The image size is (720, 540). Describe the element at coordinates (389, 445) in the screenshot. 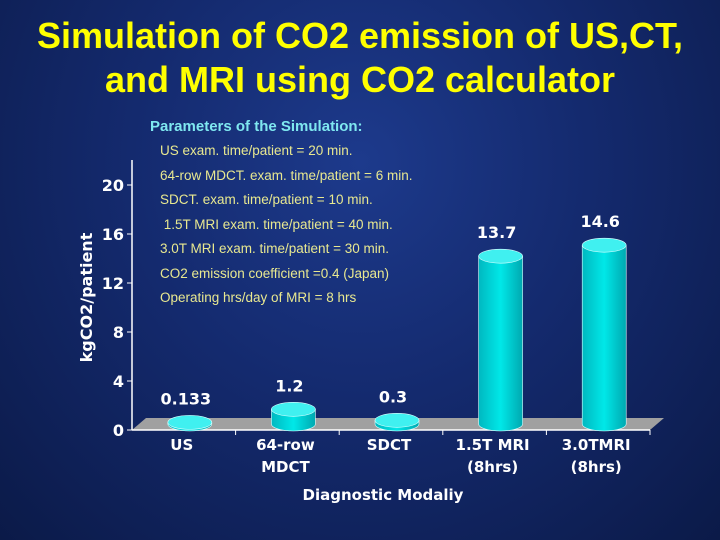

I see `x-tick-label: SDCT` at that location.